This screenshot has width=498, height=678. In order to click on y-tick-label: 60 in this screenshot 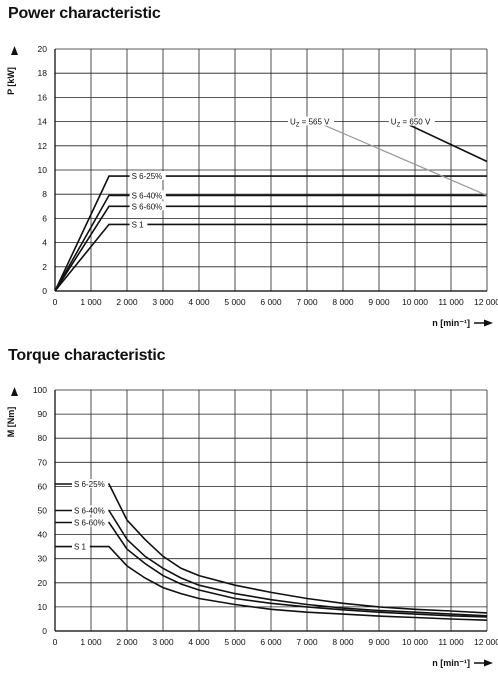, I will do `click(43, 486)`.